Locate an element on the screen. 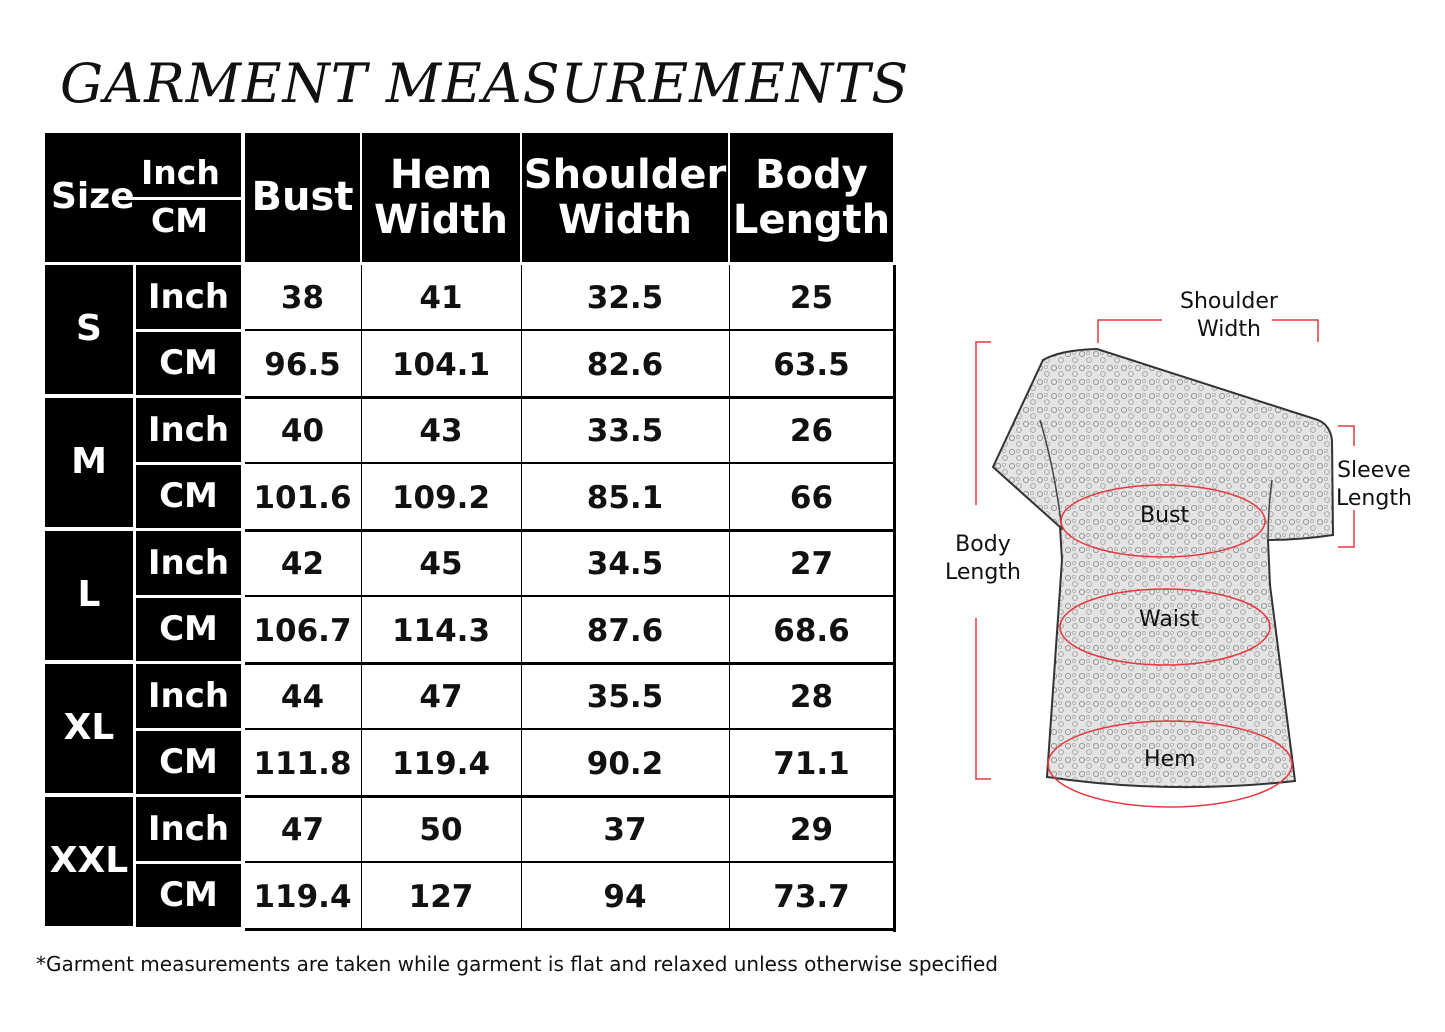 This screenshot has width=1445, height=1032. table-cell: 50 is located at coordinates (441, 830).